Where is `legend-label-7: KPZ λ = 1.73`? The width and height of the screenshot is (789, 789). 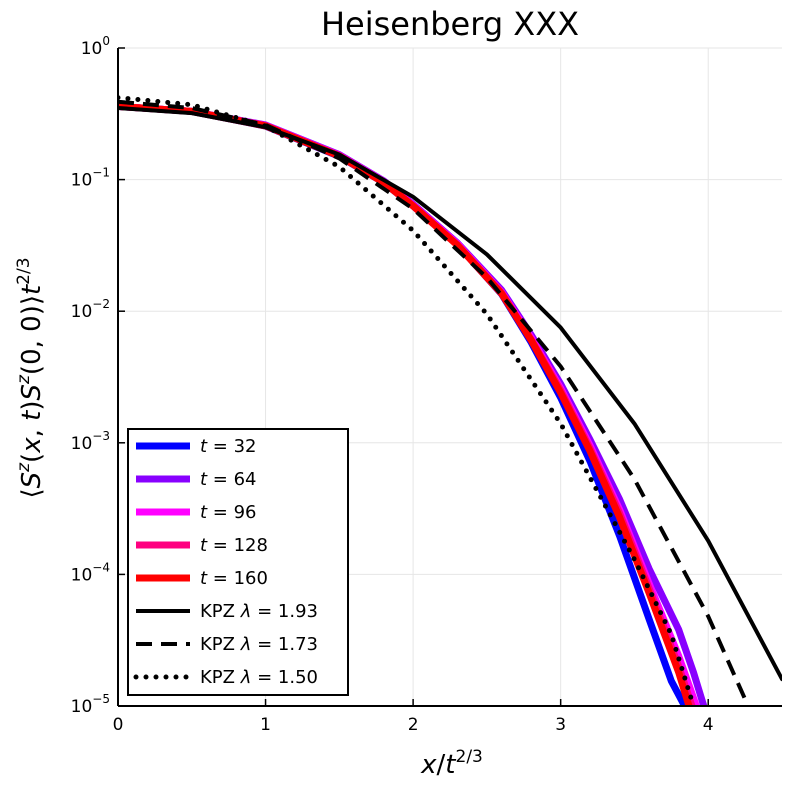 legend-label-7: KPZ λ = 1.73 is located at coordinates (259, 644).